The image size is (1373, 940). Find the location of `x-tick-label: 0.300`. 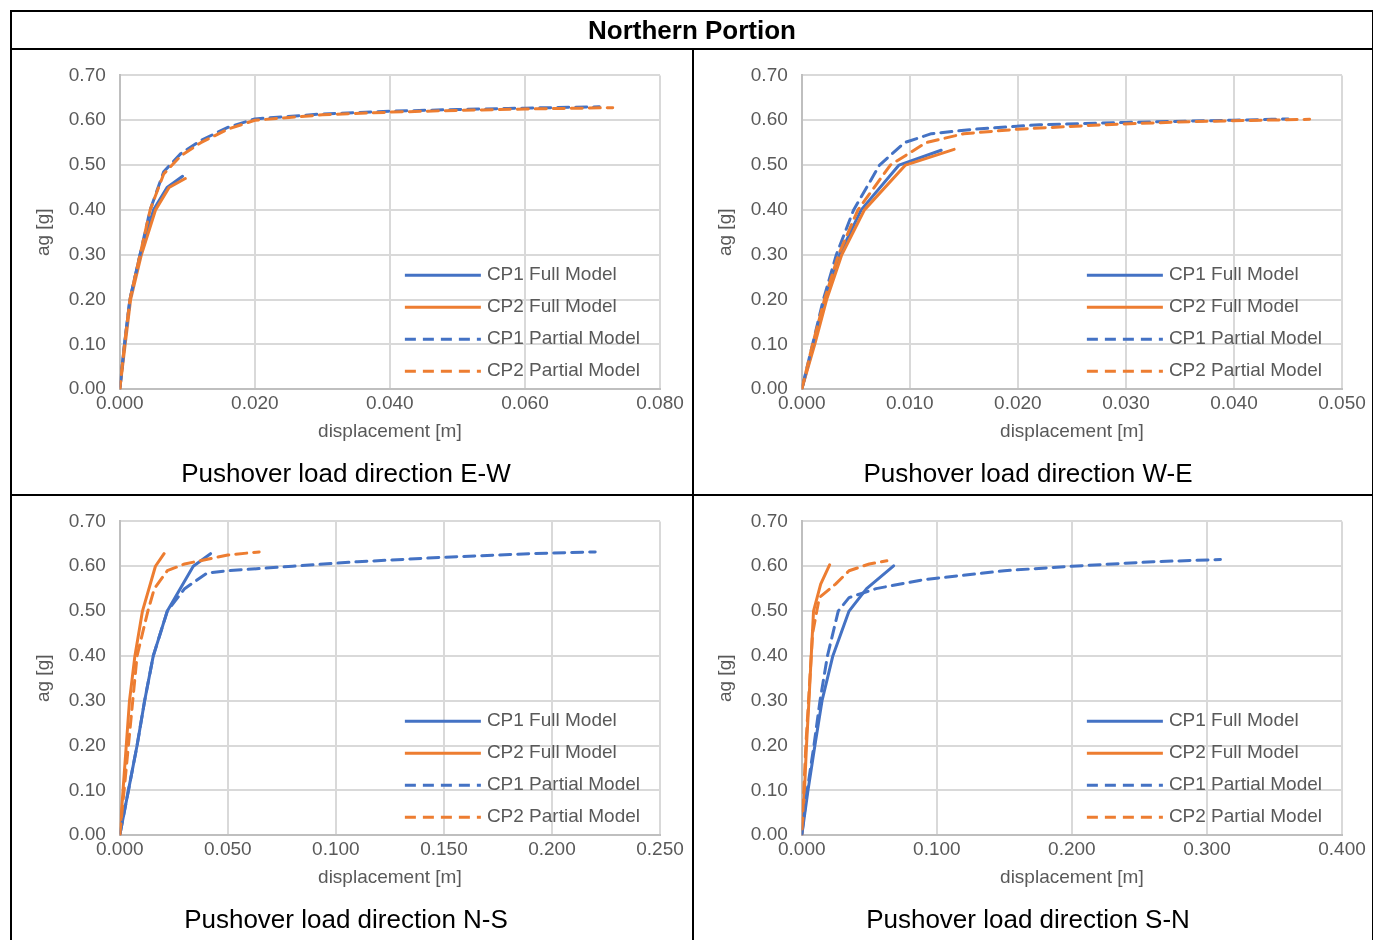

x-tick-label: 0.300 is located at coordinates (1207, 848).